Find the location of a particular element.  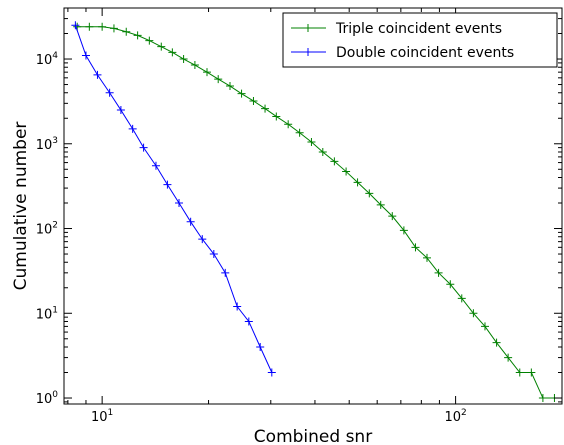

legend-item: Double coincident events is located at coordinates (402, 53).